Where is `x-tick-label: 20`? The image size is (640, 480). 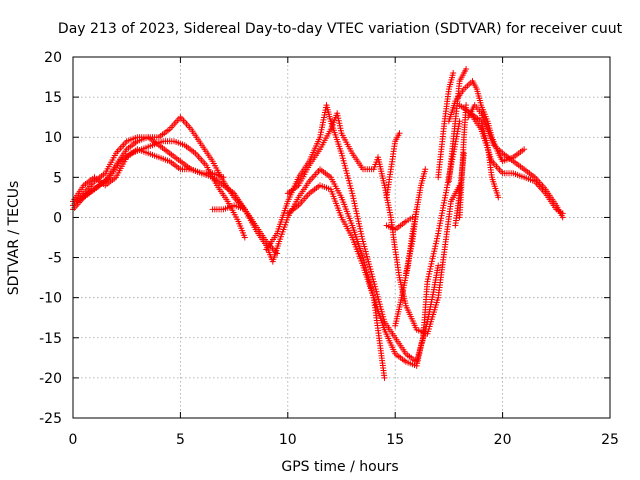
x-tick-label: 20 is located at coordinates (503, 440).